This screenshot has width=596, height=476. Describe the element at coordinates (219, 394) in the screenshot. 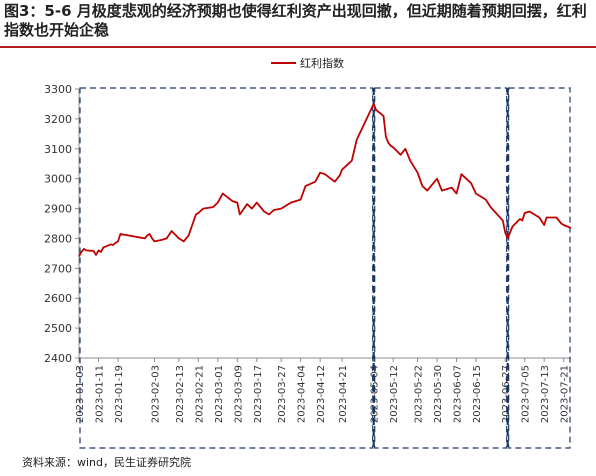

I see `x-tick-label: 2023-03-01` at that location.